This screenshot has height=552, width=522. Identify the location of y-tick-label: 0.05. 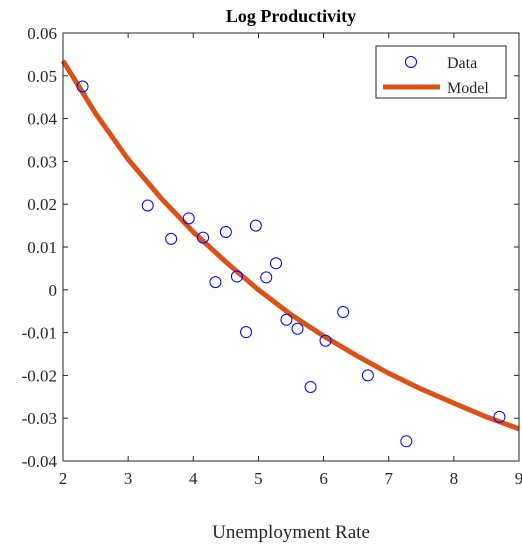
(42, 76).